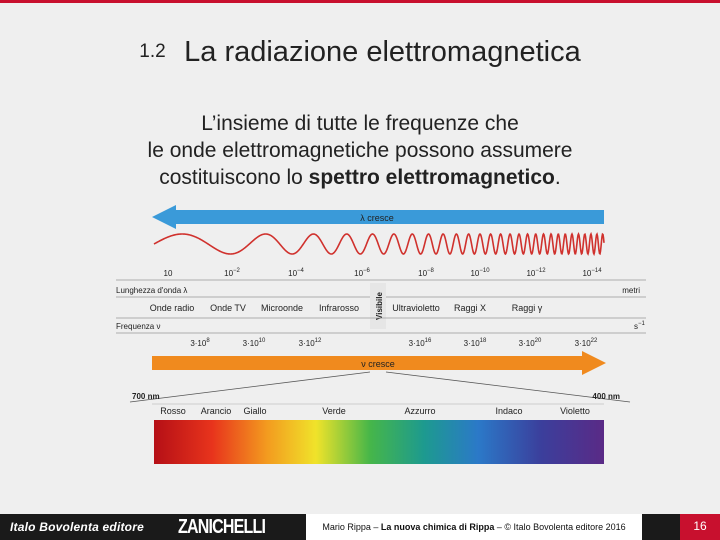 The image size is (720, 540). I want to click on em-wave, so click(379, 244).